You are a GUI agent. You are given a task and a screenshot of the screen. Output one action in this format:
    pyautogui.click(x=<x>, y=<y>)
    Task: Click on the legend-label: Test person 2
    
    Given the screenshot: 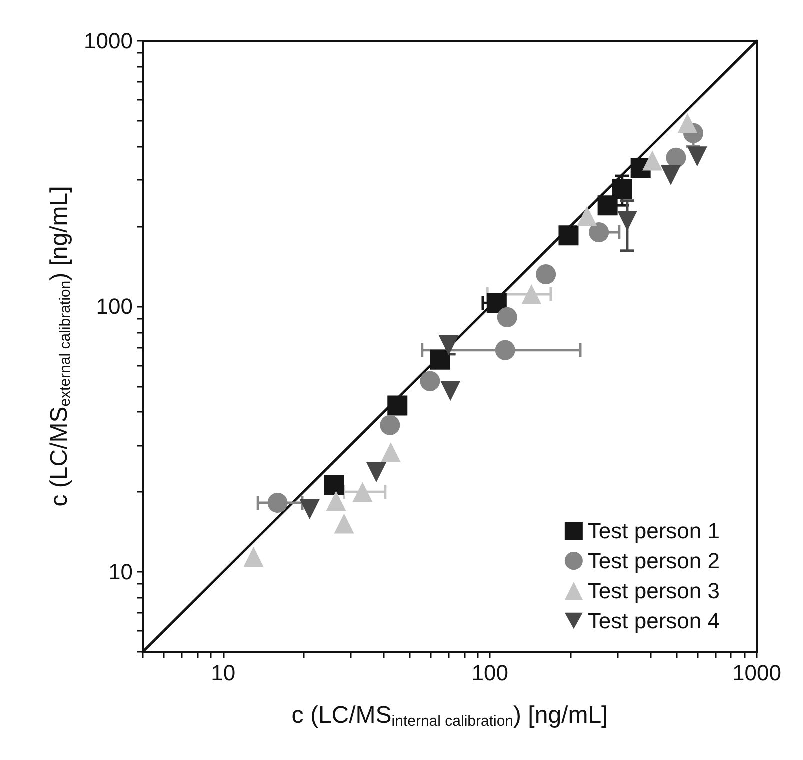 What is the action you would take?
    pyautogui.click(x=654, y=561)
    